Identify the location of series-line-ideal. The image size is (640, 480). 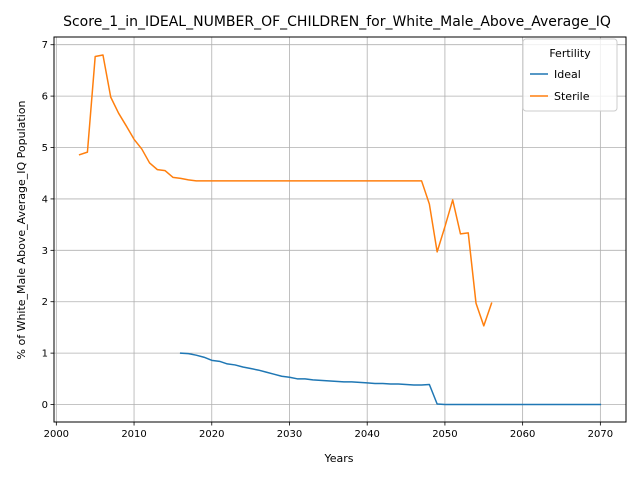
(390, 379).